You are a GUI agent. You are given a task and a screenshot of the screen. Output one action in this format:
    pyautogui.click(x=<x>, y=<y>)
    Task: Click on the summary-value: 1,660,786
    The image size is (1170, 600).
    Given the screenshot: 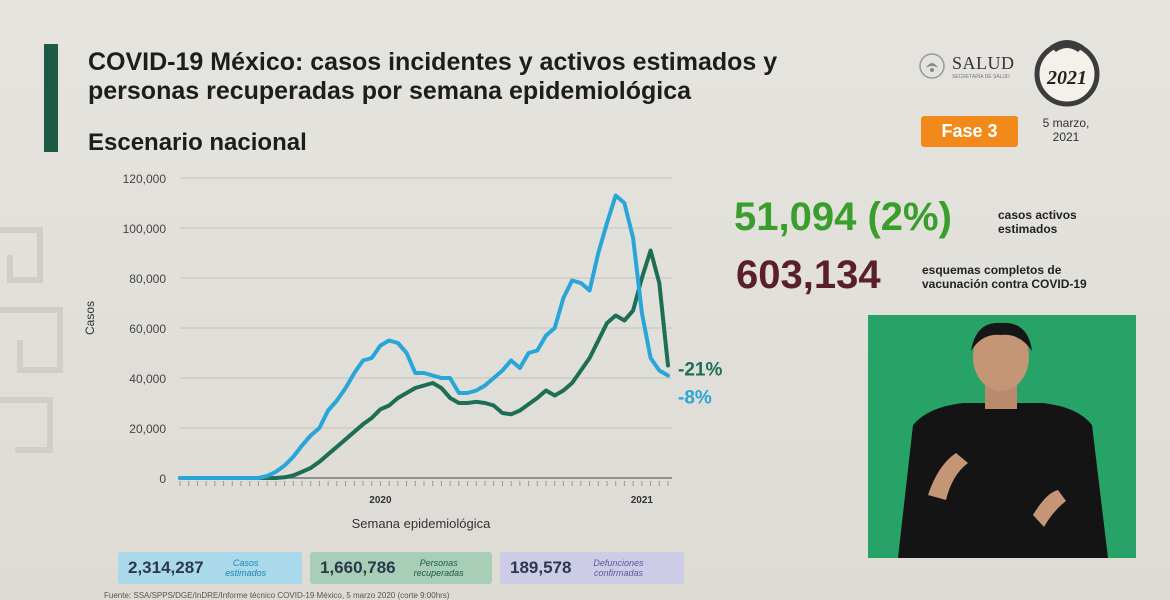 What is the action you would take?
    pyautogui.click(x=358, y=567)
    